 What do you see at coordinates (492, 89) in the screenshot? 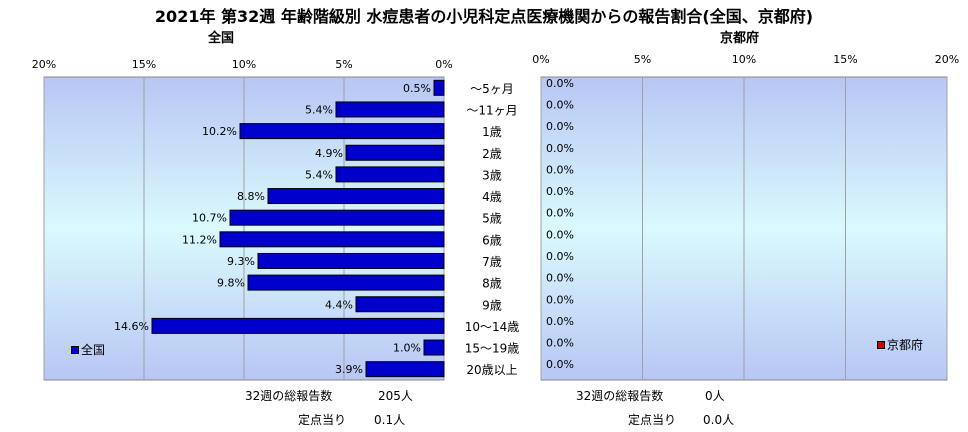
I see `category-label: ～5ヶ月` at bounding box center [492, 89].